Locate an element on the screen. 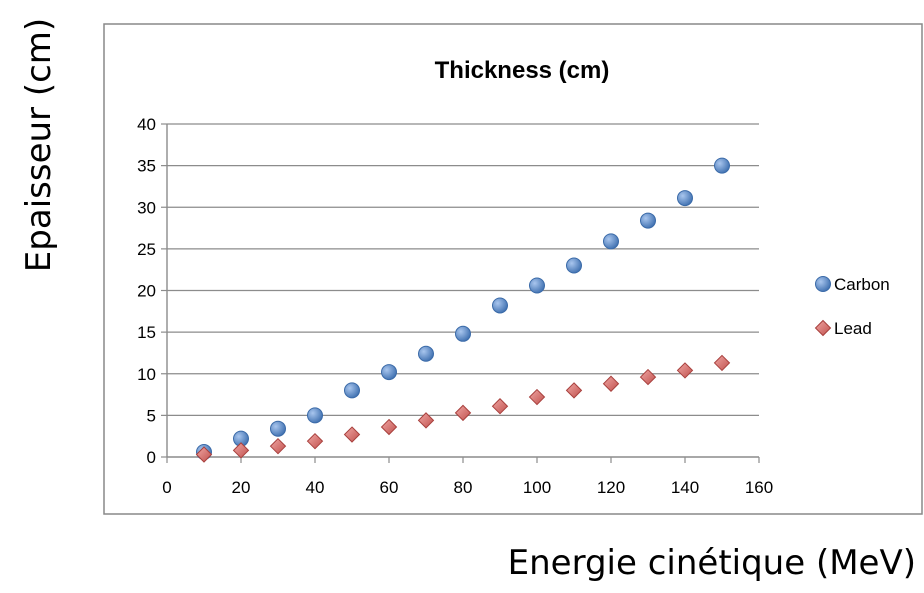 Image resolution: width=924 pixels, height=593 pixels. legend-marker-carbon is located at coordinates (823, 284).